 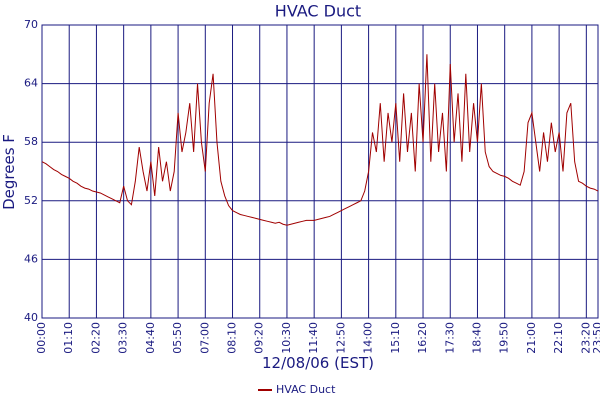 What do you see at coordinates (31, 317) in the screenshot?
I see `y-tick-label: 40` at bounding box center [31, 317].